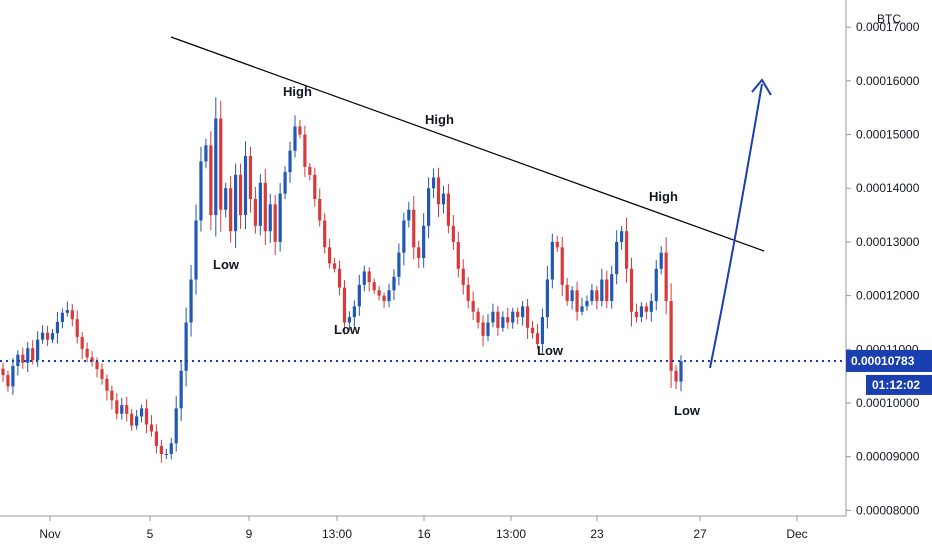 This screenshot has width=932, height=550. I want to click on current-price-badge, so click(889, 360).